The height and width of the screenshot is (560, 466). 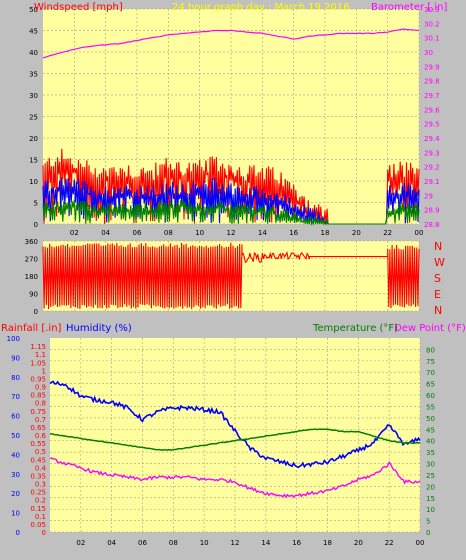 What do you see at coordinates (137, 233) in the screenshot?
I see `wind-x-tick-label: 06` at bounding box center [137, 233].